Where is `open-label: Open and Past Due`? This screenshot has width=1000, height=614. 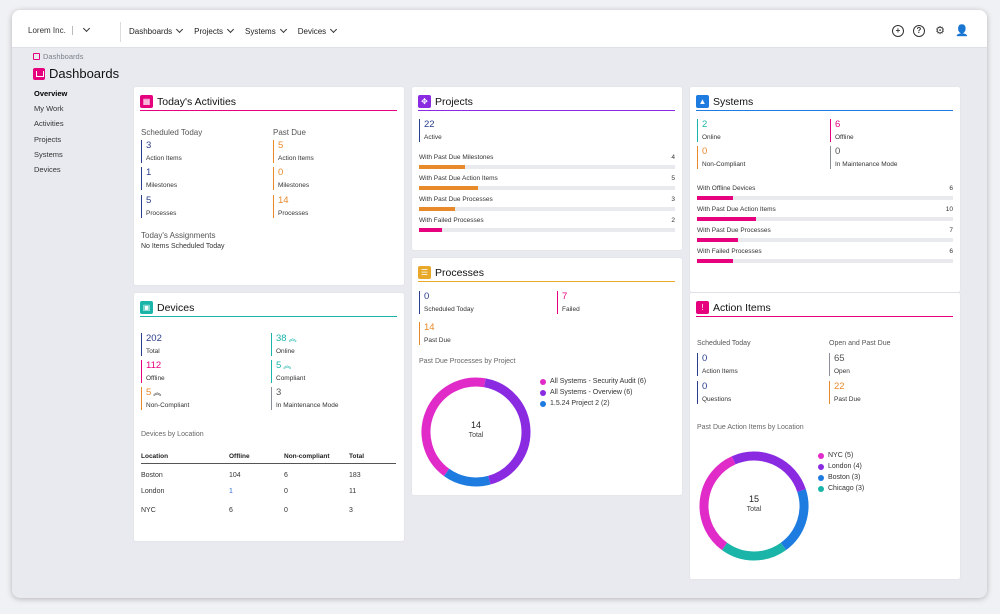 open-label: Open and Past Due is located at coordinates (860, 343).